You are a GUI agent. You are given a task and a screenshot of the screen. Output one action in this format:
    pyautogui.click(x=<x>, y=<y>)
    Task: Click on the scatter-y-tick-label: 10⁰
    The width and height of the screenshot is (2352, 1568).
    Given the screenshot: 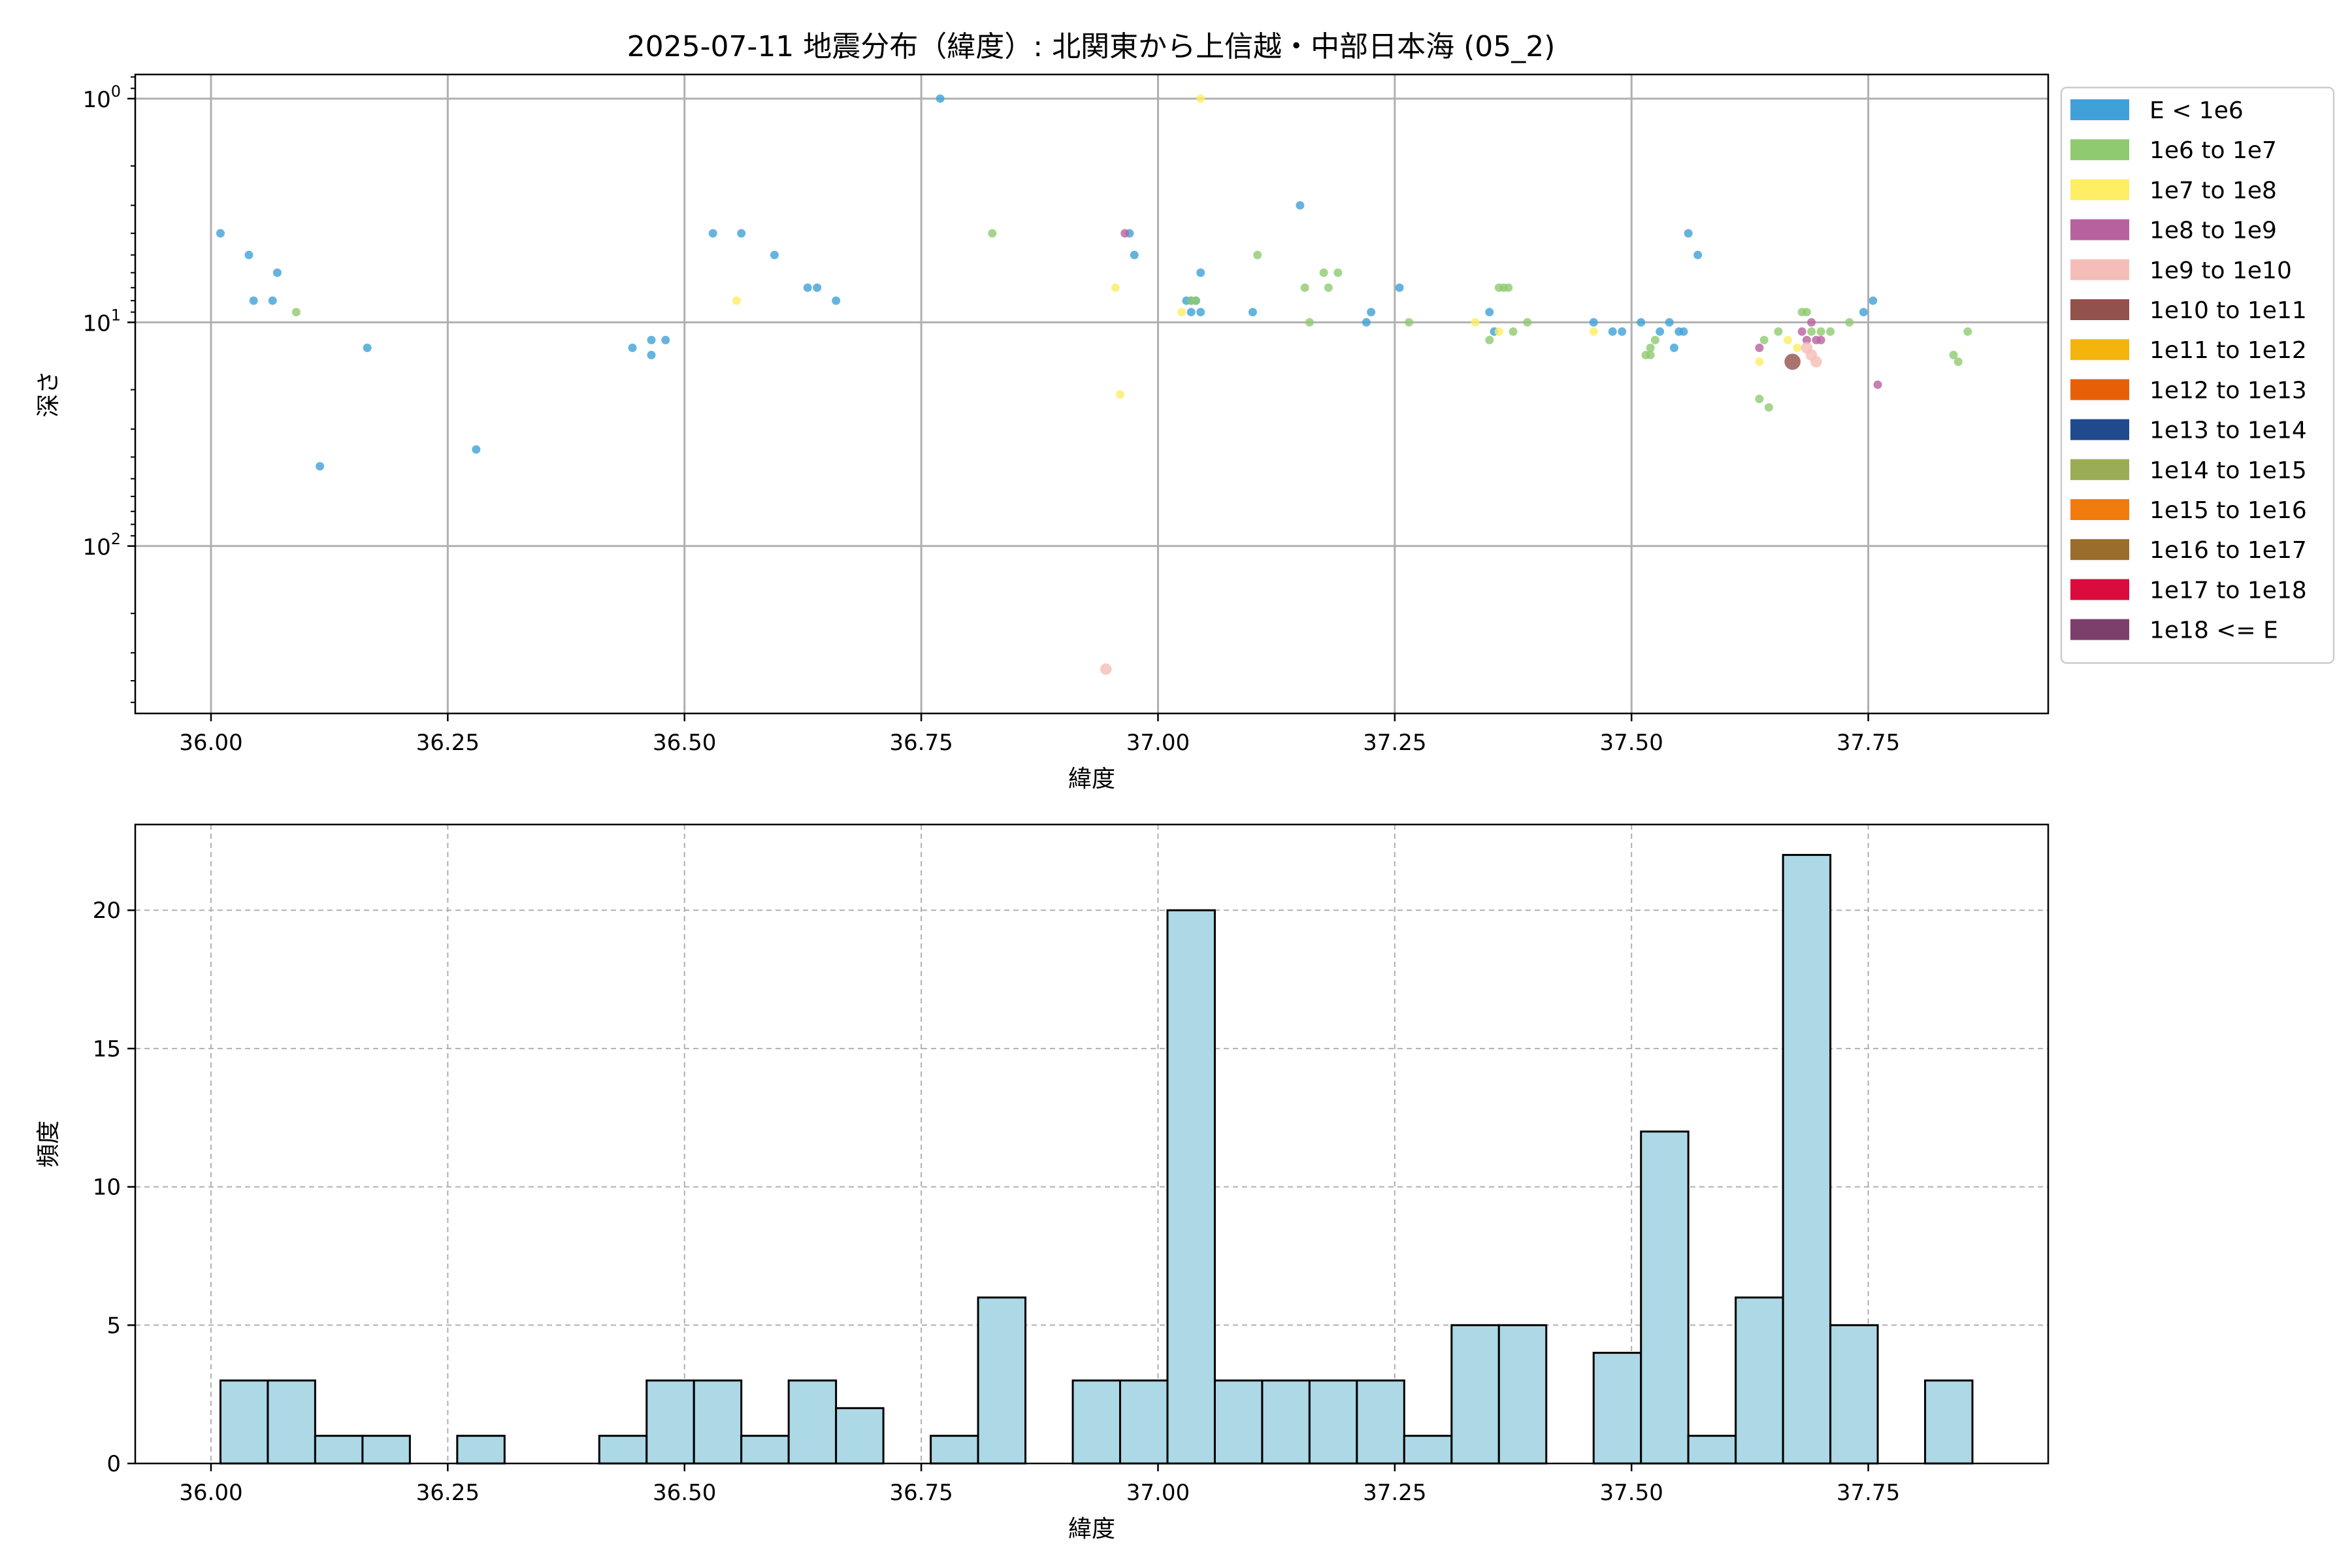 What is the action you would take?
    pyautogui.click(x=101, y=97)
    